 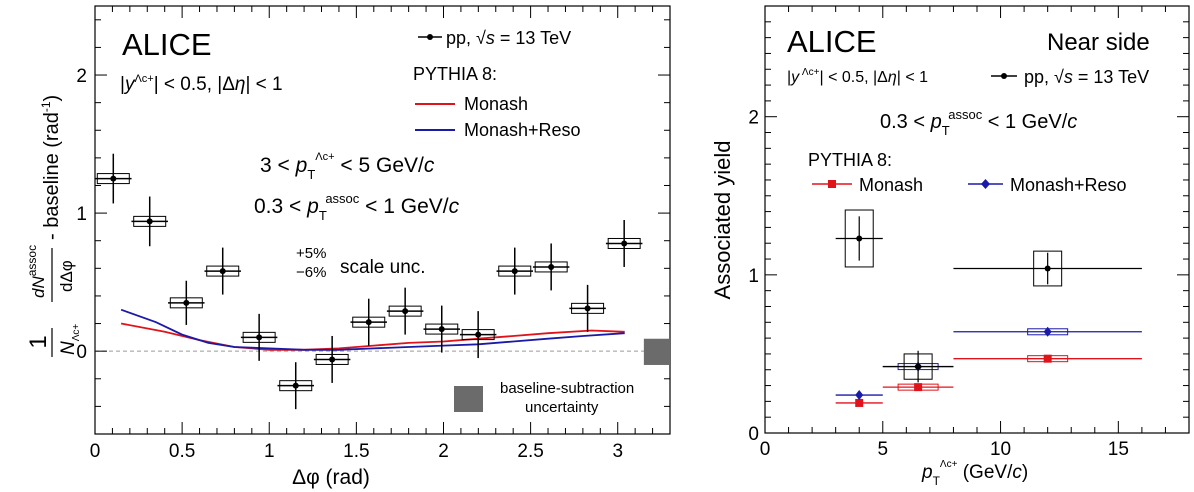 What do you see at coordinates (430, 37) in the screenshot?
I see `left-legend-data-marker` at bounding box center [430, 37].